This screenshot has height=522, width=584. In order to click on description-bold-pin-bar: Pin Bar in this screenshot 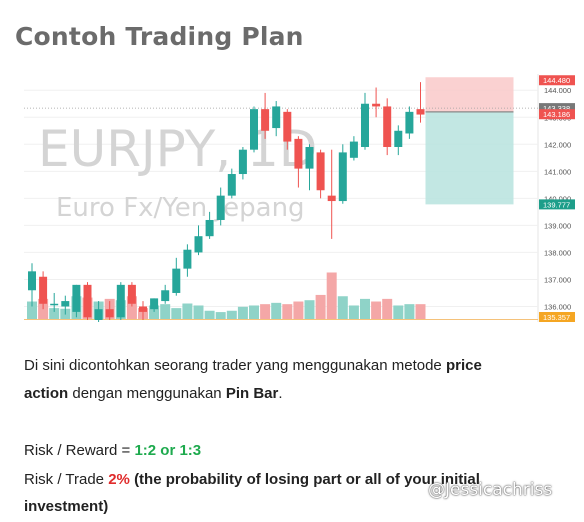, I will do `click(252, 393)`.